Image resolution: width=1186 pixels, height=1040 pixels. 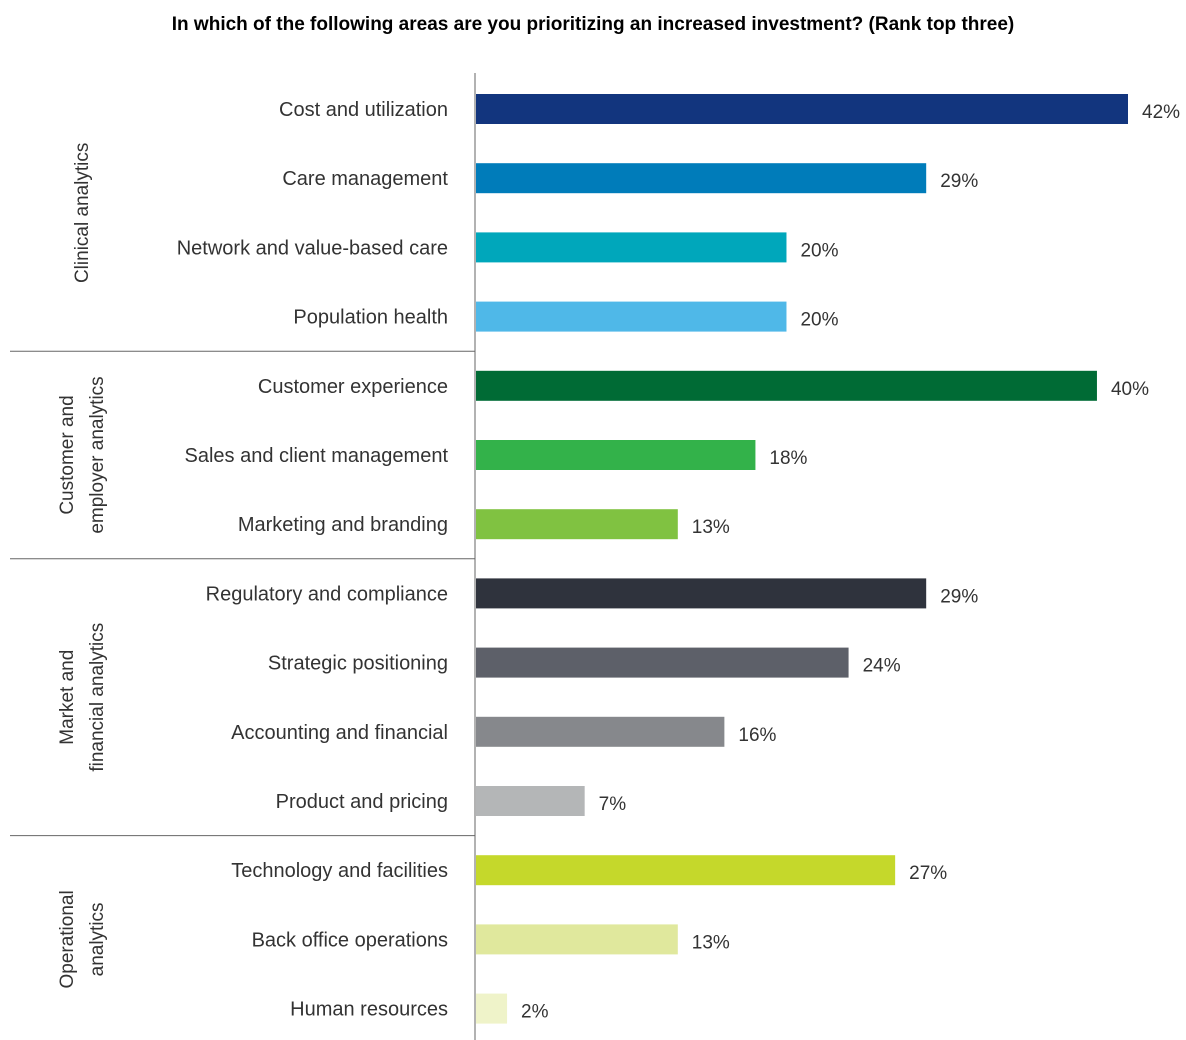 I want to click on value-label: 18%, so click(x=788, y=458).